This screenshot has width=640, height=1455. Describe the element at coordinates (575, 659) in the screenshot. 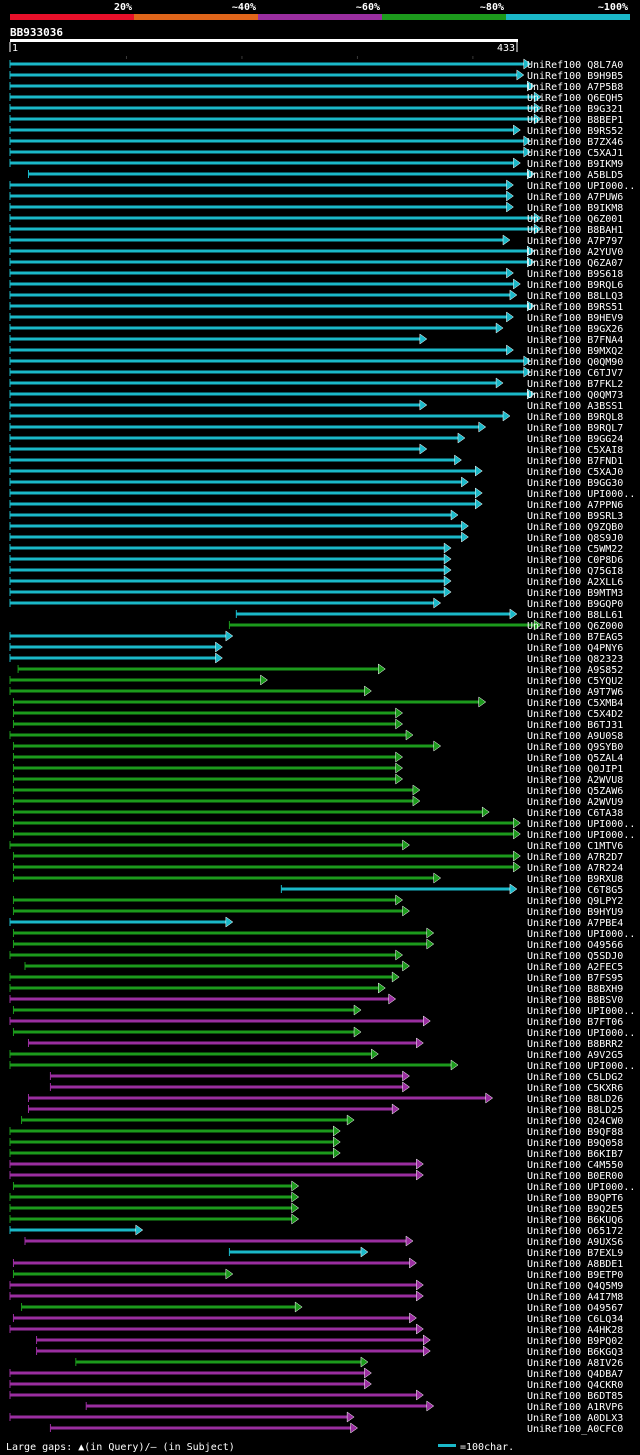

I see `hit-label: UniRef100_Q82323` at that location.